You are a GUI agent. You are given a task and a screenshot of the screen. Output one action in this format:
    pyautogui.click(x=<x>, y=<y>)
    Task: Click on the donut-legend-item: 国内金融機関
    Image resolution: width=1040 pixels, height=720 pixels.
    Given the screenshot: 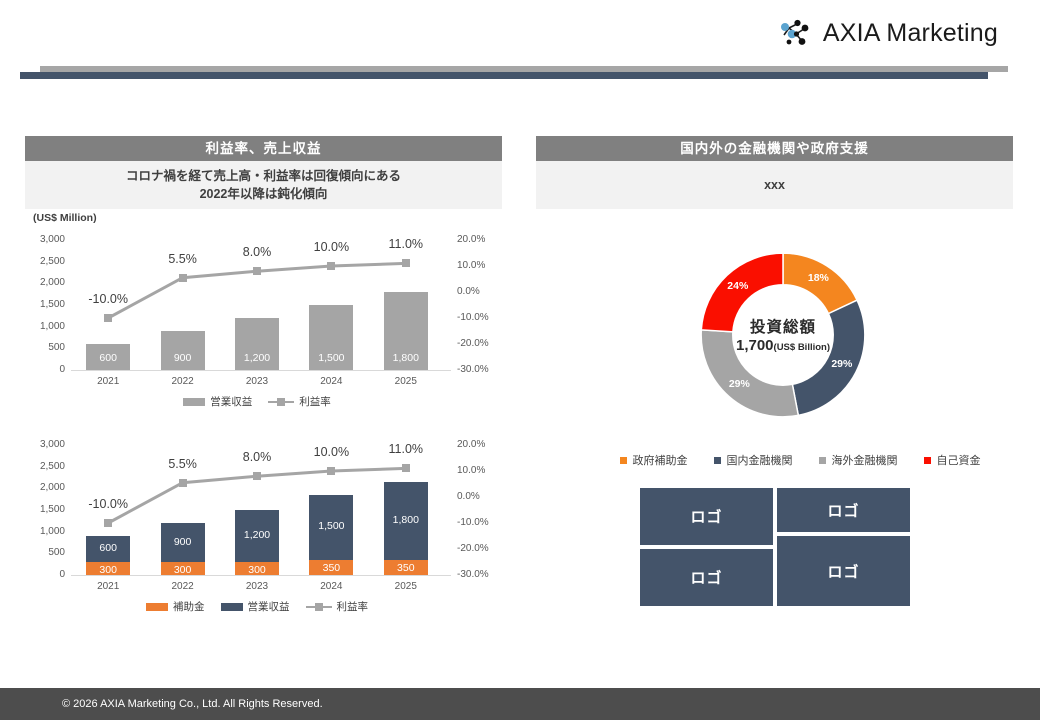 What is the action you would take?
    pyautogui.click(x=753, y=460)
    